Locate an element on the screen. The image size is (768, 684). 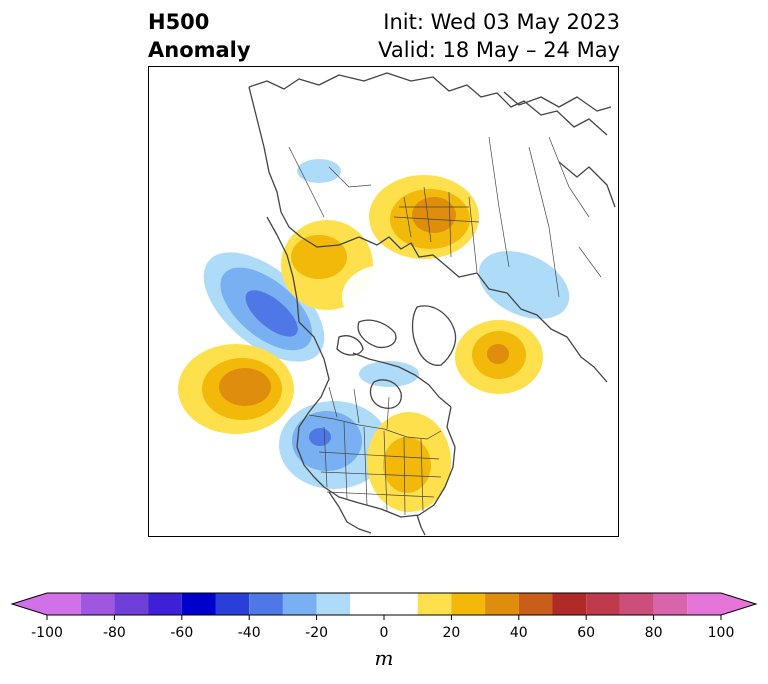
anomaly-north-pacific-negative is located at coordinates (264, 307).